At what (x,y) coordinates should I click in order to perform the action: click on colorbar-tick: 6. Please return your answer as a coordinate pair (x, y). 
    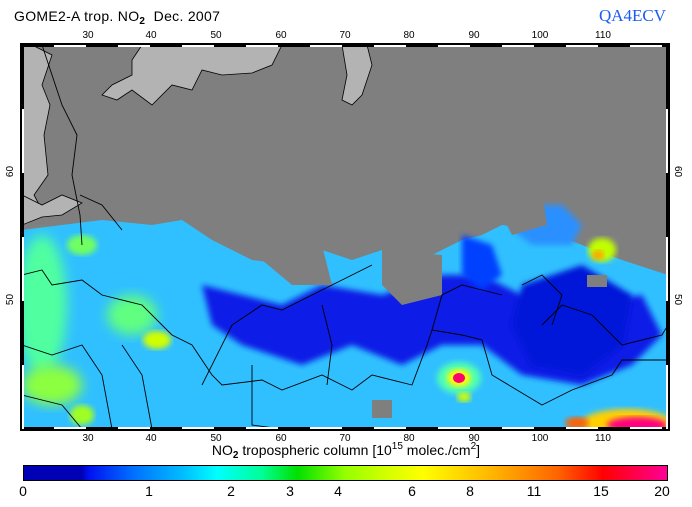
    Looking at the image, I should click on (412, 491).